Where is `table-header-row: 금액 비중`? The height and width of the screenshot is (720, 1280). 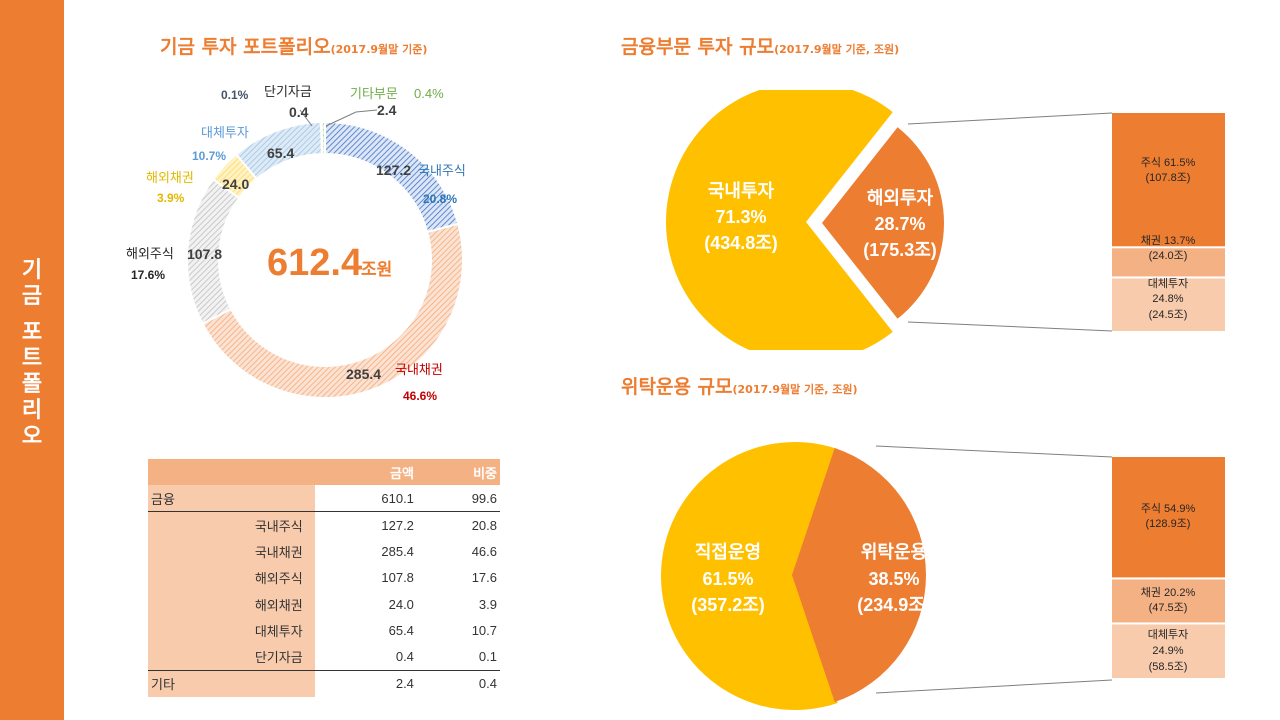
table-header-row: 금액 비중 is located at coordinates (324, 472).